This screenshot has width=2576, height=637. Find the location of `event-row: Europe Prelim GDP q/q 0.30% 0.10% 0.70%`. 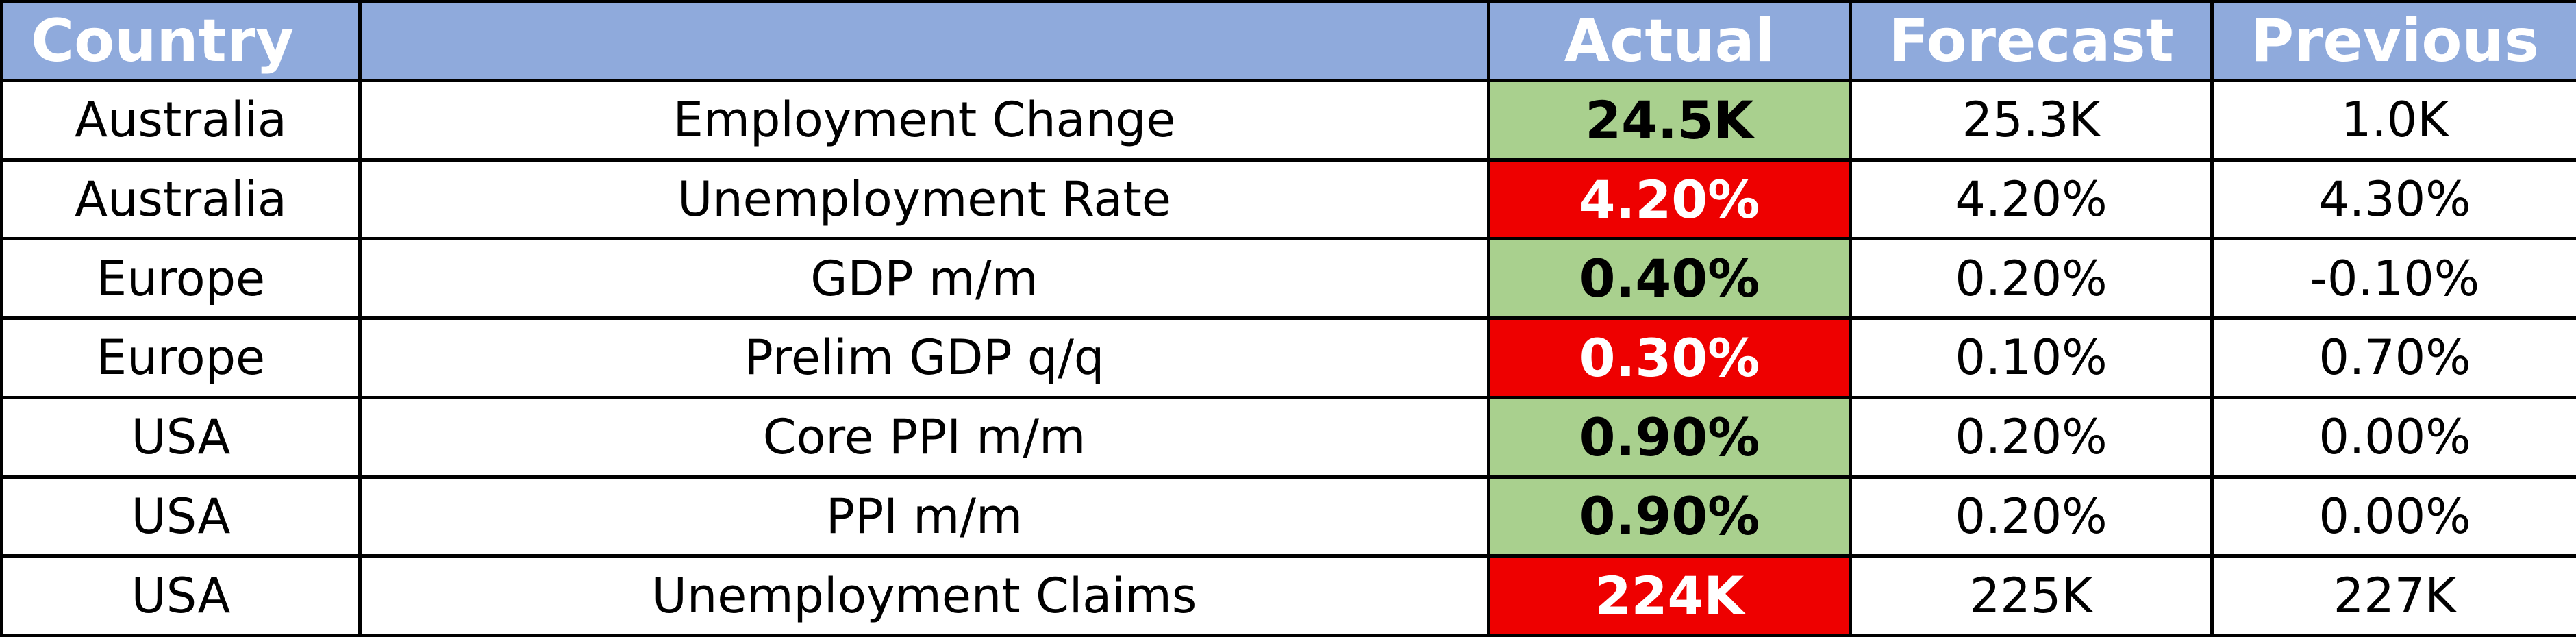

event-row: Europe Prelim GDP q/q 0.30% 0.10% 0.70% is located at coordinates (1288, 357).